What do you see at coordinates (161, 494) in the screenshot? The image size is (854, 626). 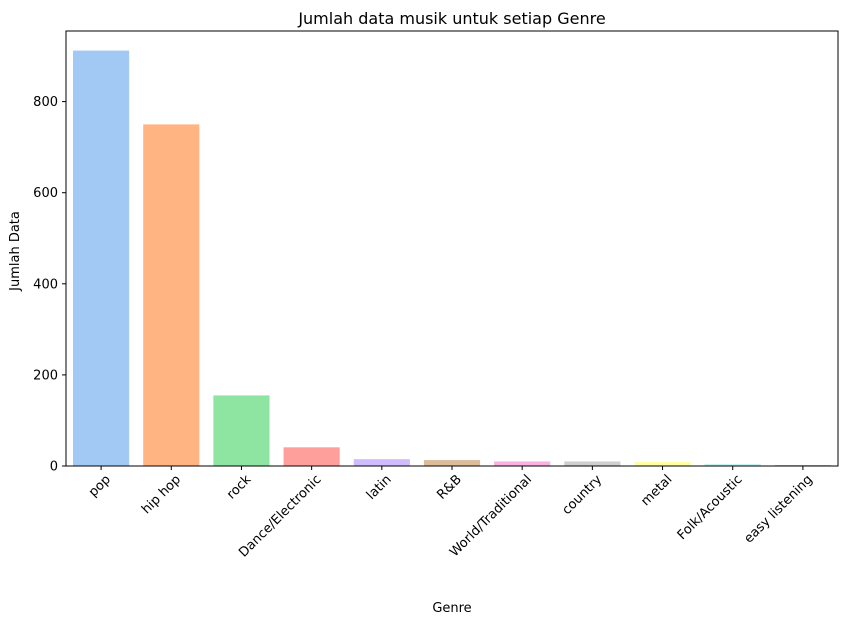 I see `x-tick-label: hip hop` at bounding box center [161, 494].